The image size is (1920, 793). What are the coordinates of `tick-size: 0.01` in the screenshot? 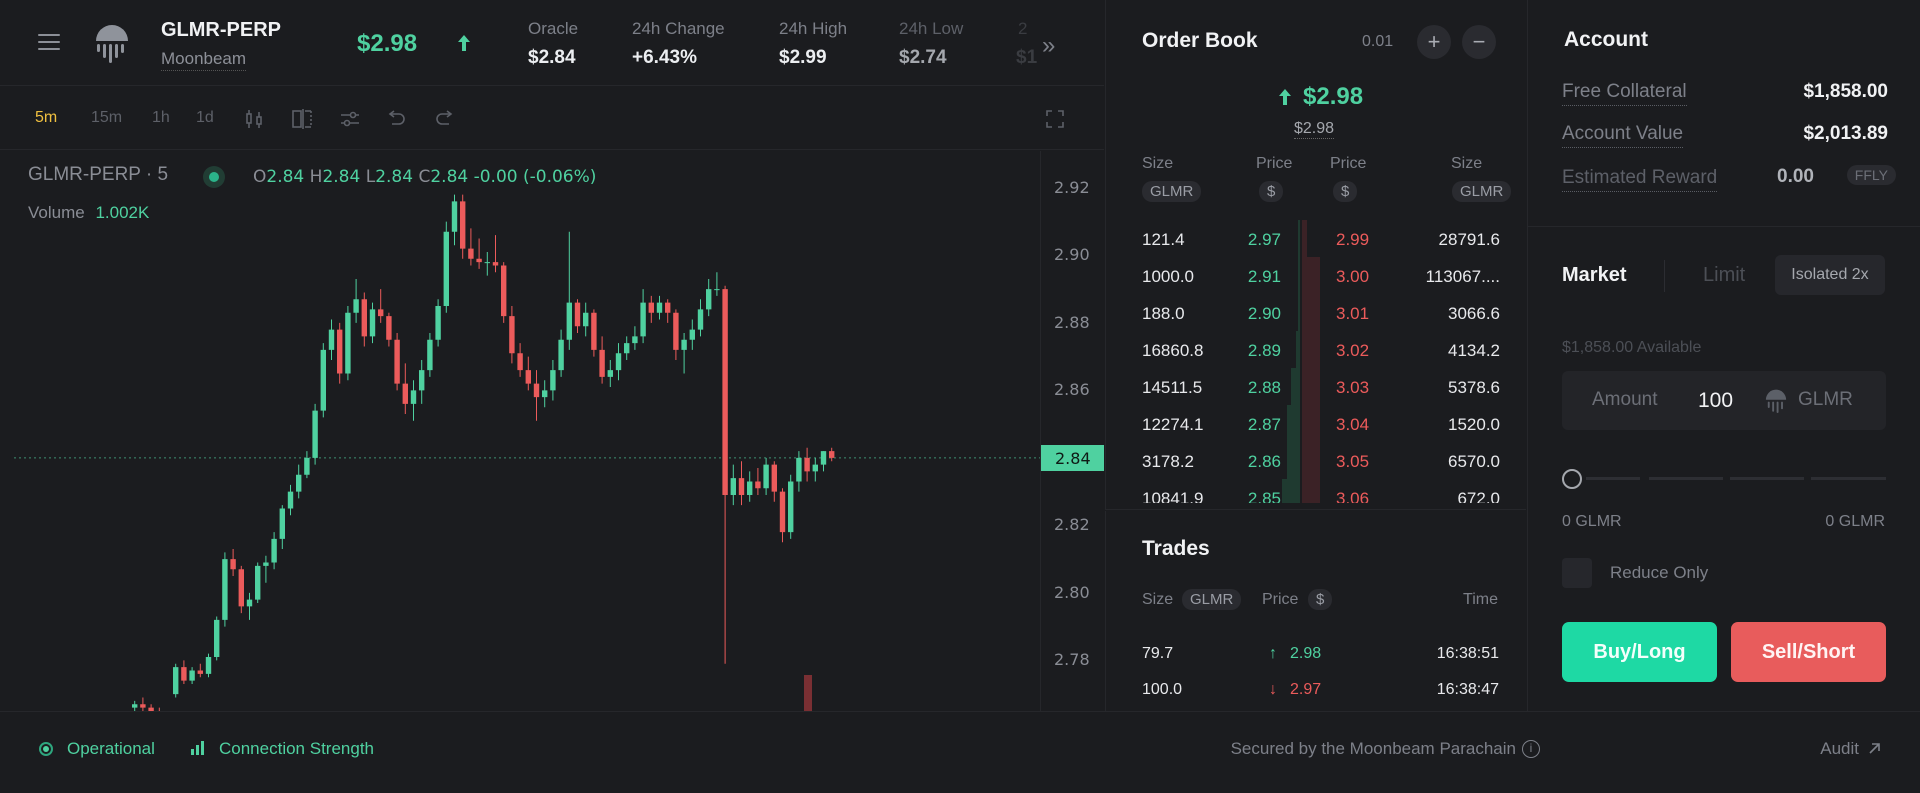 It's located at (1378, 41).